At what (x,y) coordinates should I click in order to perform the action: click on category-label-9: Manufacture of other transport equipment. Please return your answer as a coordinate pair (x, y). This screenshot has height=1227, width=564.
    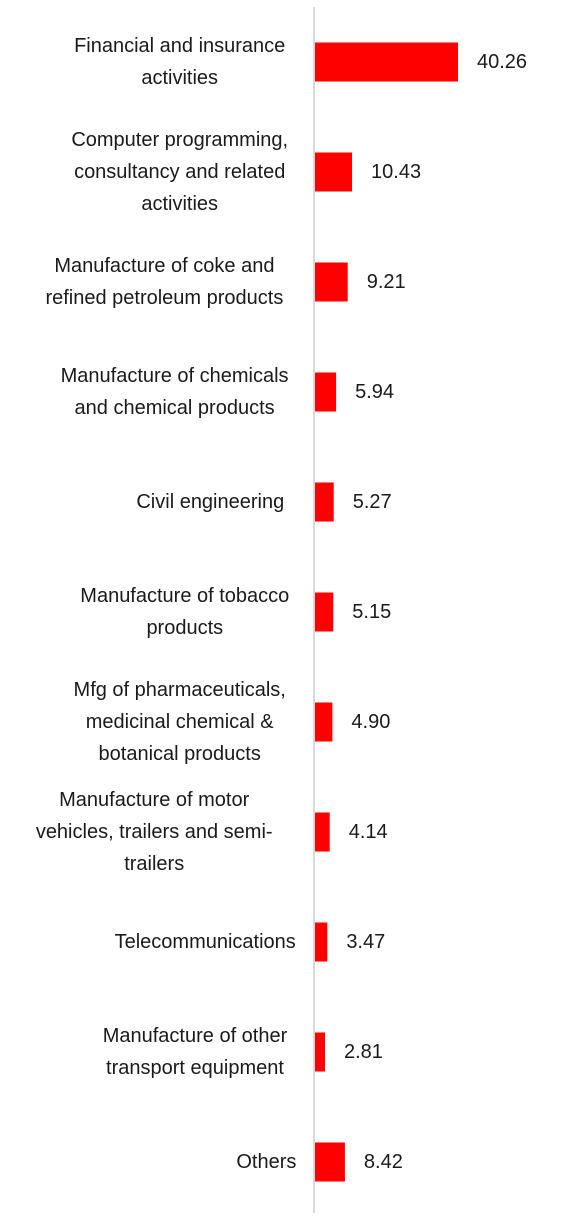
    Looking at the image, I should click on (195, 1052).